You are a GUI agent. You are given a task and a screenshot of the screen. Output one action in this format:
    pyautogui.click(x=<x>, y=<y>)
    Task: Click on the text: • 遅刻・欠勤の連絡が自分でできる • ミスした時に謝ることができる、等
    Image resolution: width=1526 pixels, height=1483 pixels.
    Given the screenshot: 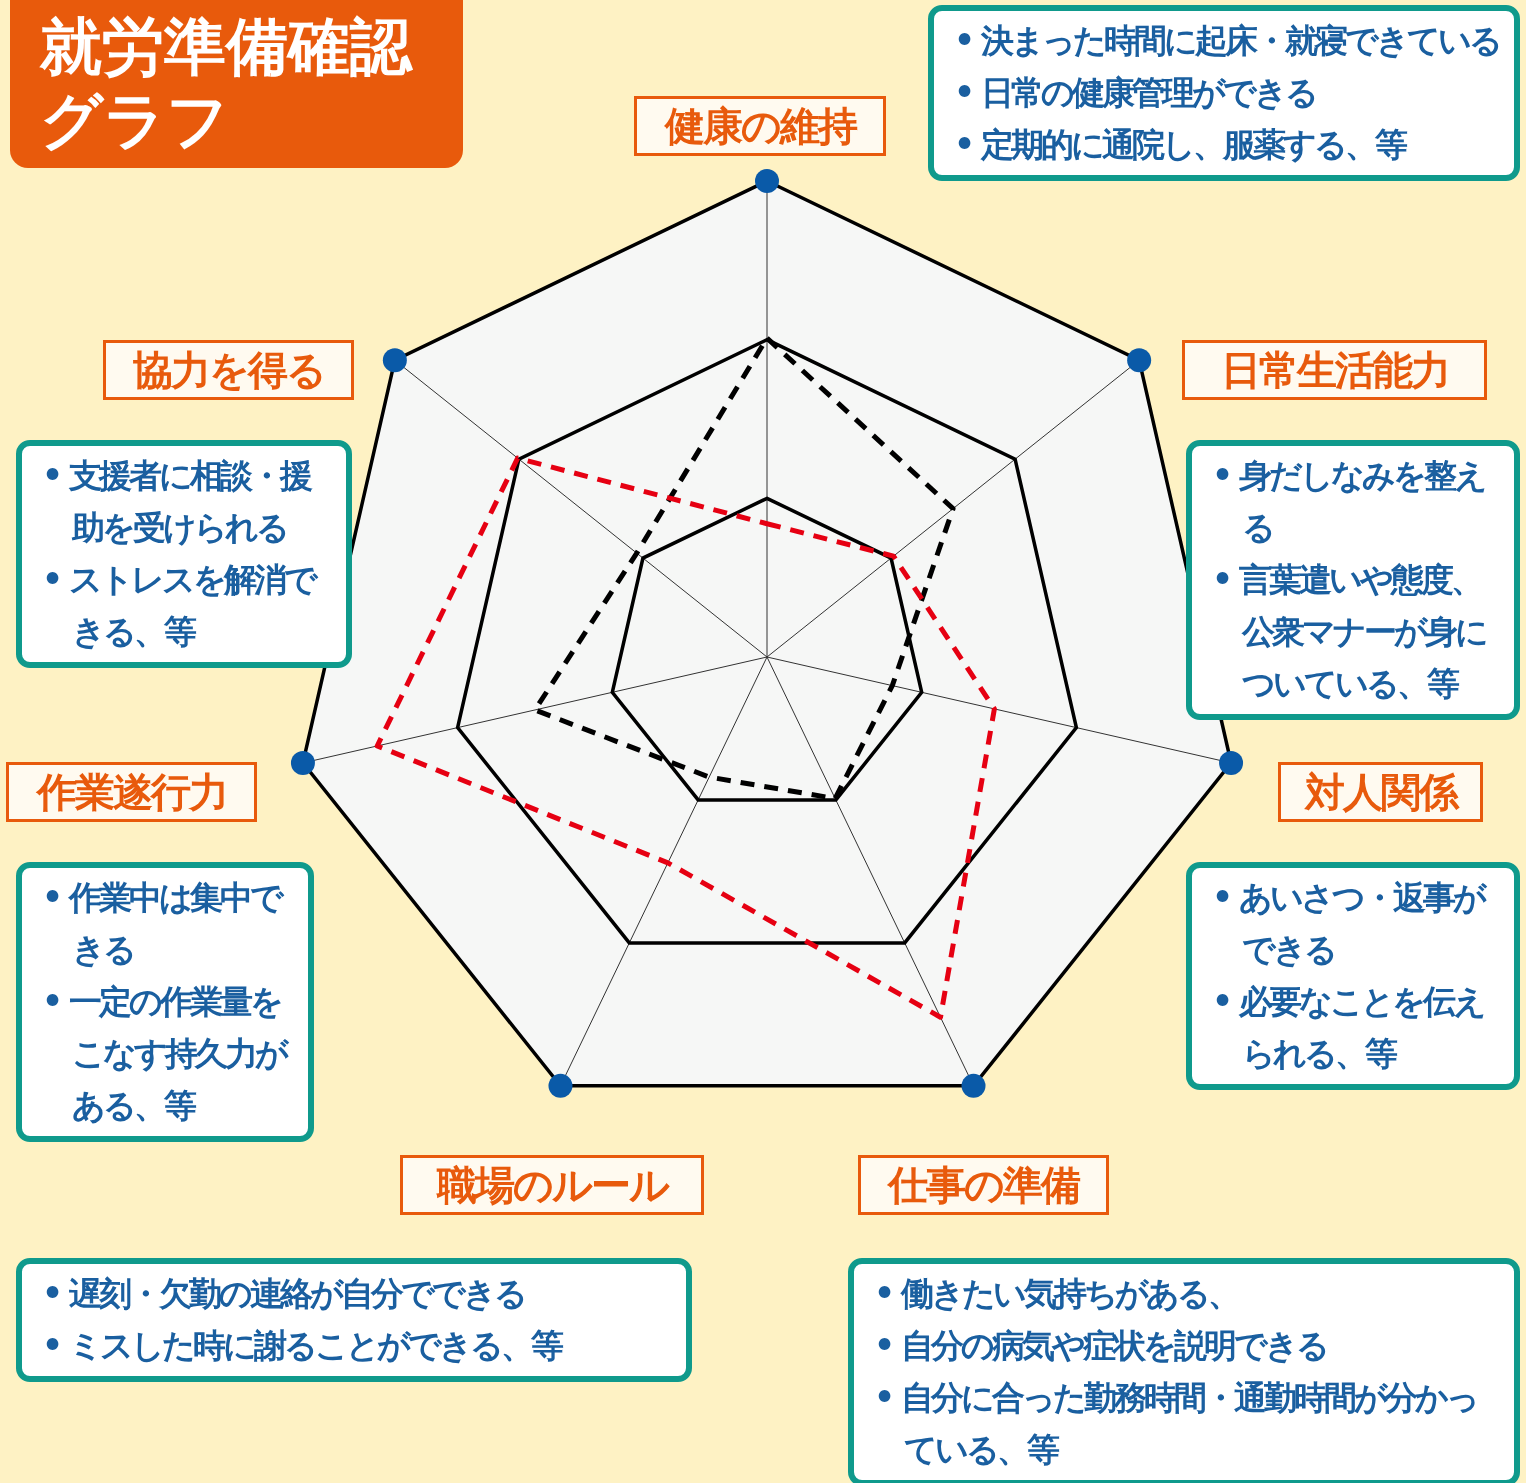 What is the action you would take?
    pyautogui.click(x=302, y=1320)
    